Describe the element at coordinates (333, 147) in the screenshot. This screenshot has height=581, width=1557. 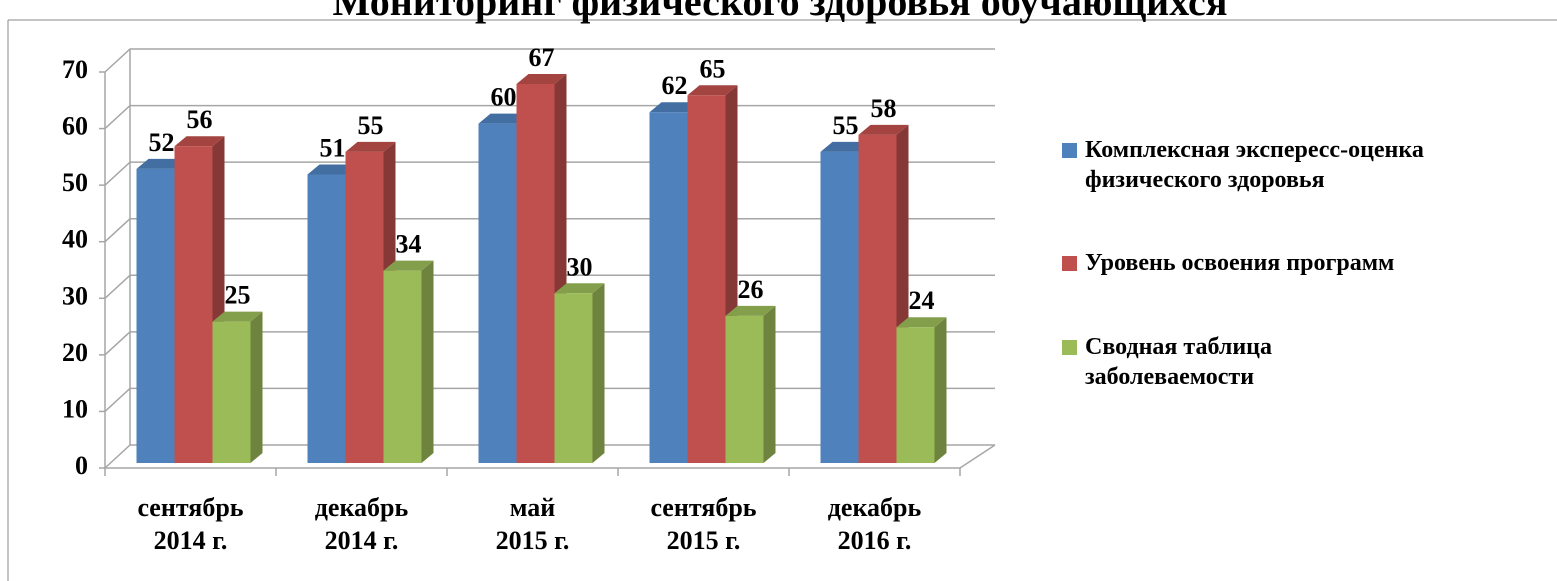
I see `data-label: 51` at that location.